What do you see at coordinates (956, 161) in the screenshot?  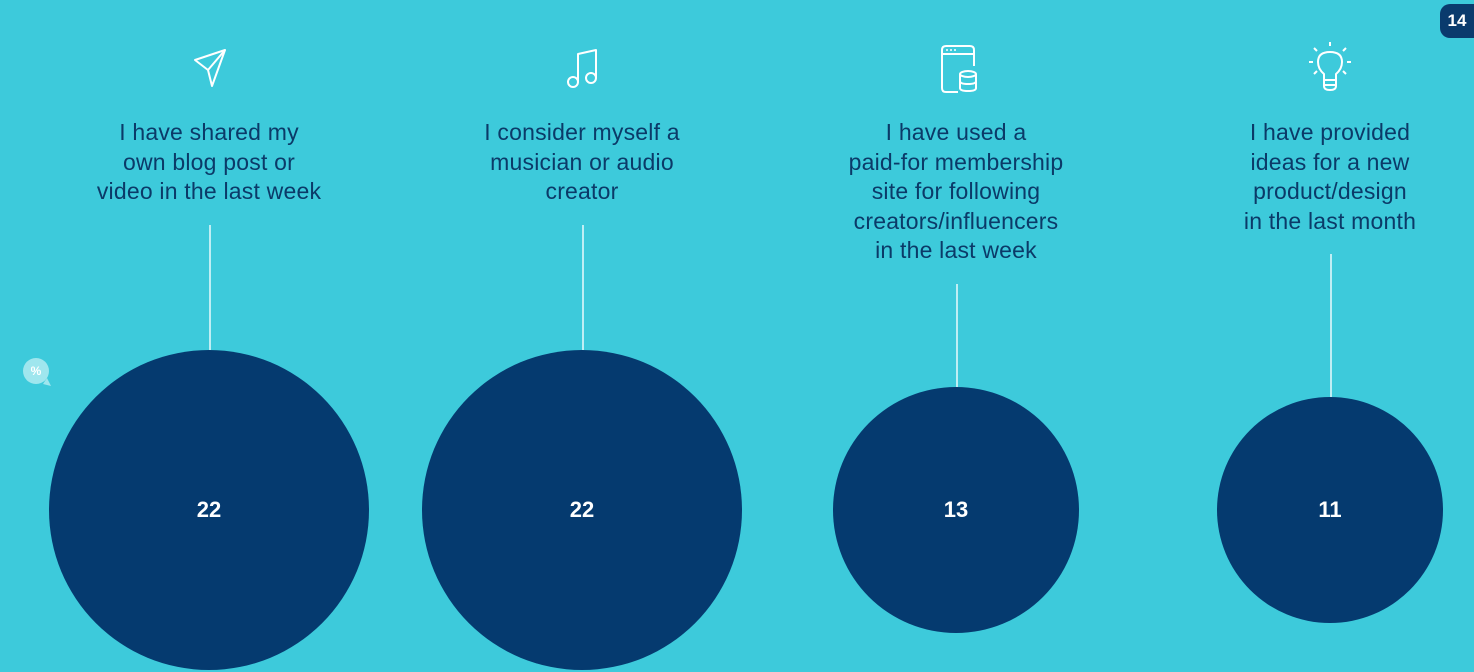 I see `bubble-label-line: paid-for membership` at bounding box center [956, 161].